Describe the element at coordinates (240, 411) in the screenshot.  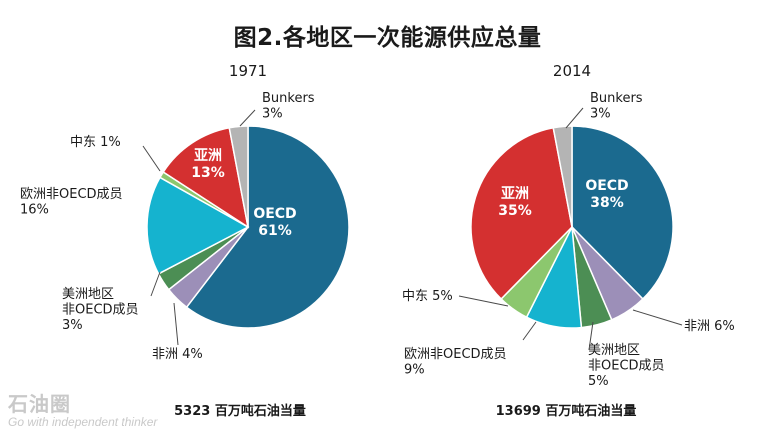
I see `pie-total-label: 5323 百万吨石油当量` at that location.